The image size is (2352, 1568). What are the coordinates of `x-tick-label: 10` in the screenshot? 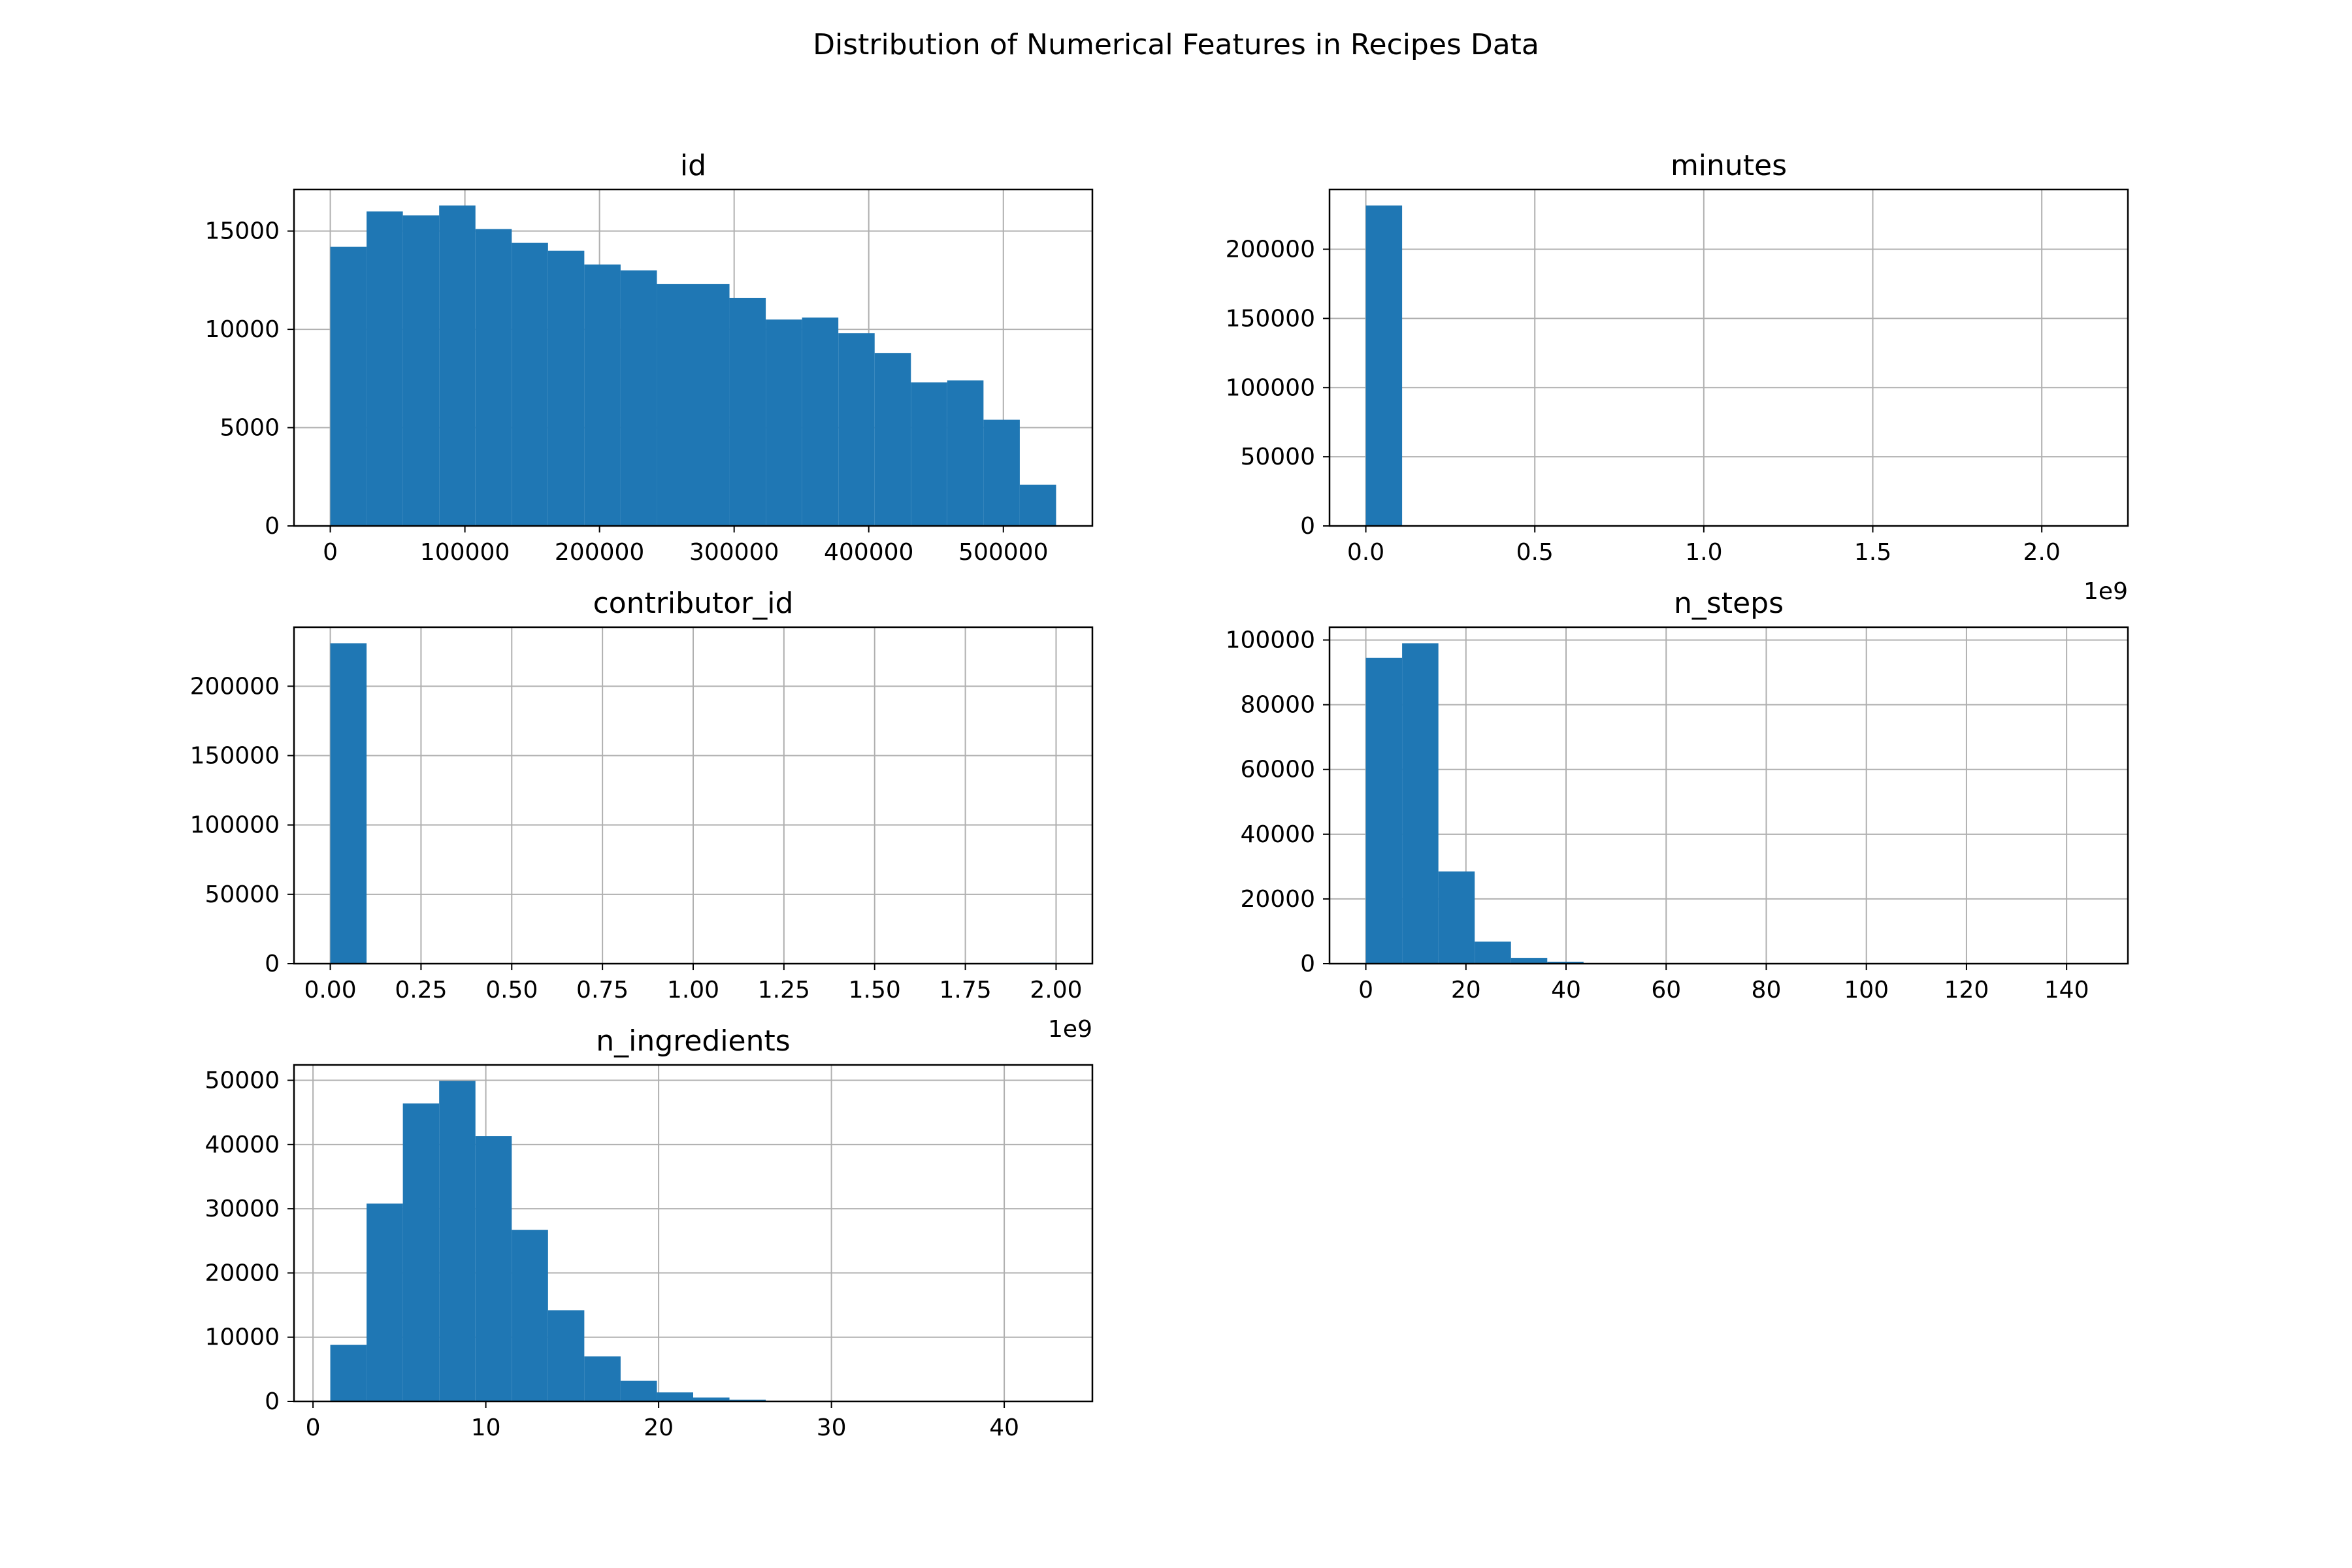 It's located at (486, 1427).